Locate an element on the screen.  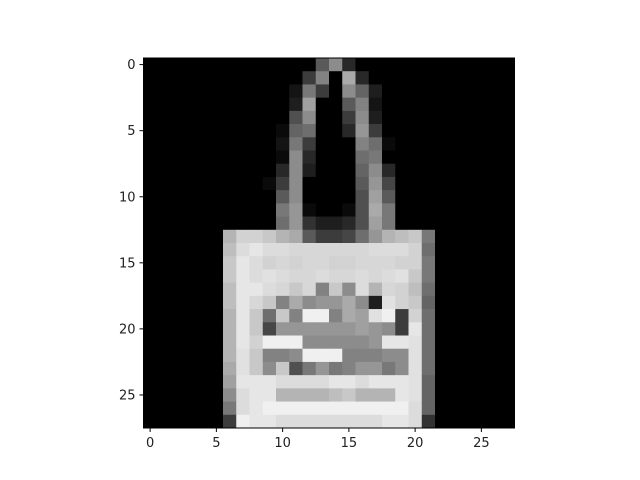
x-tick-label: 5 is located at coordinates (216, 443).